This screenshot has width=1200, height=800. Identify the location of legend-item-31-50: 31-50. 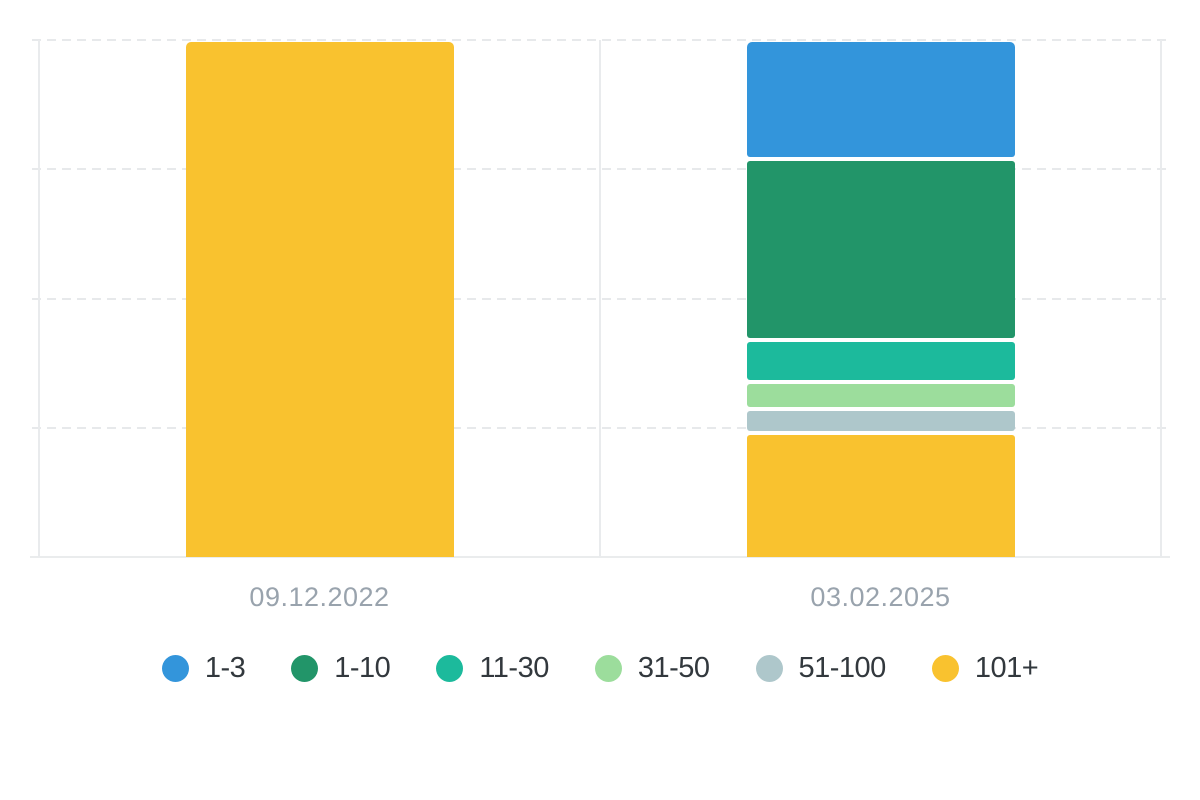
(652, 668).